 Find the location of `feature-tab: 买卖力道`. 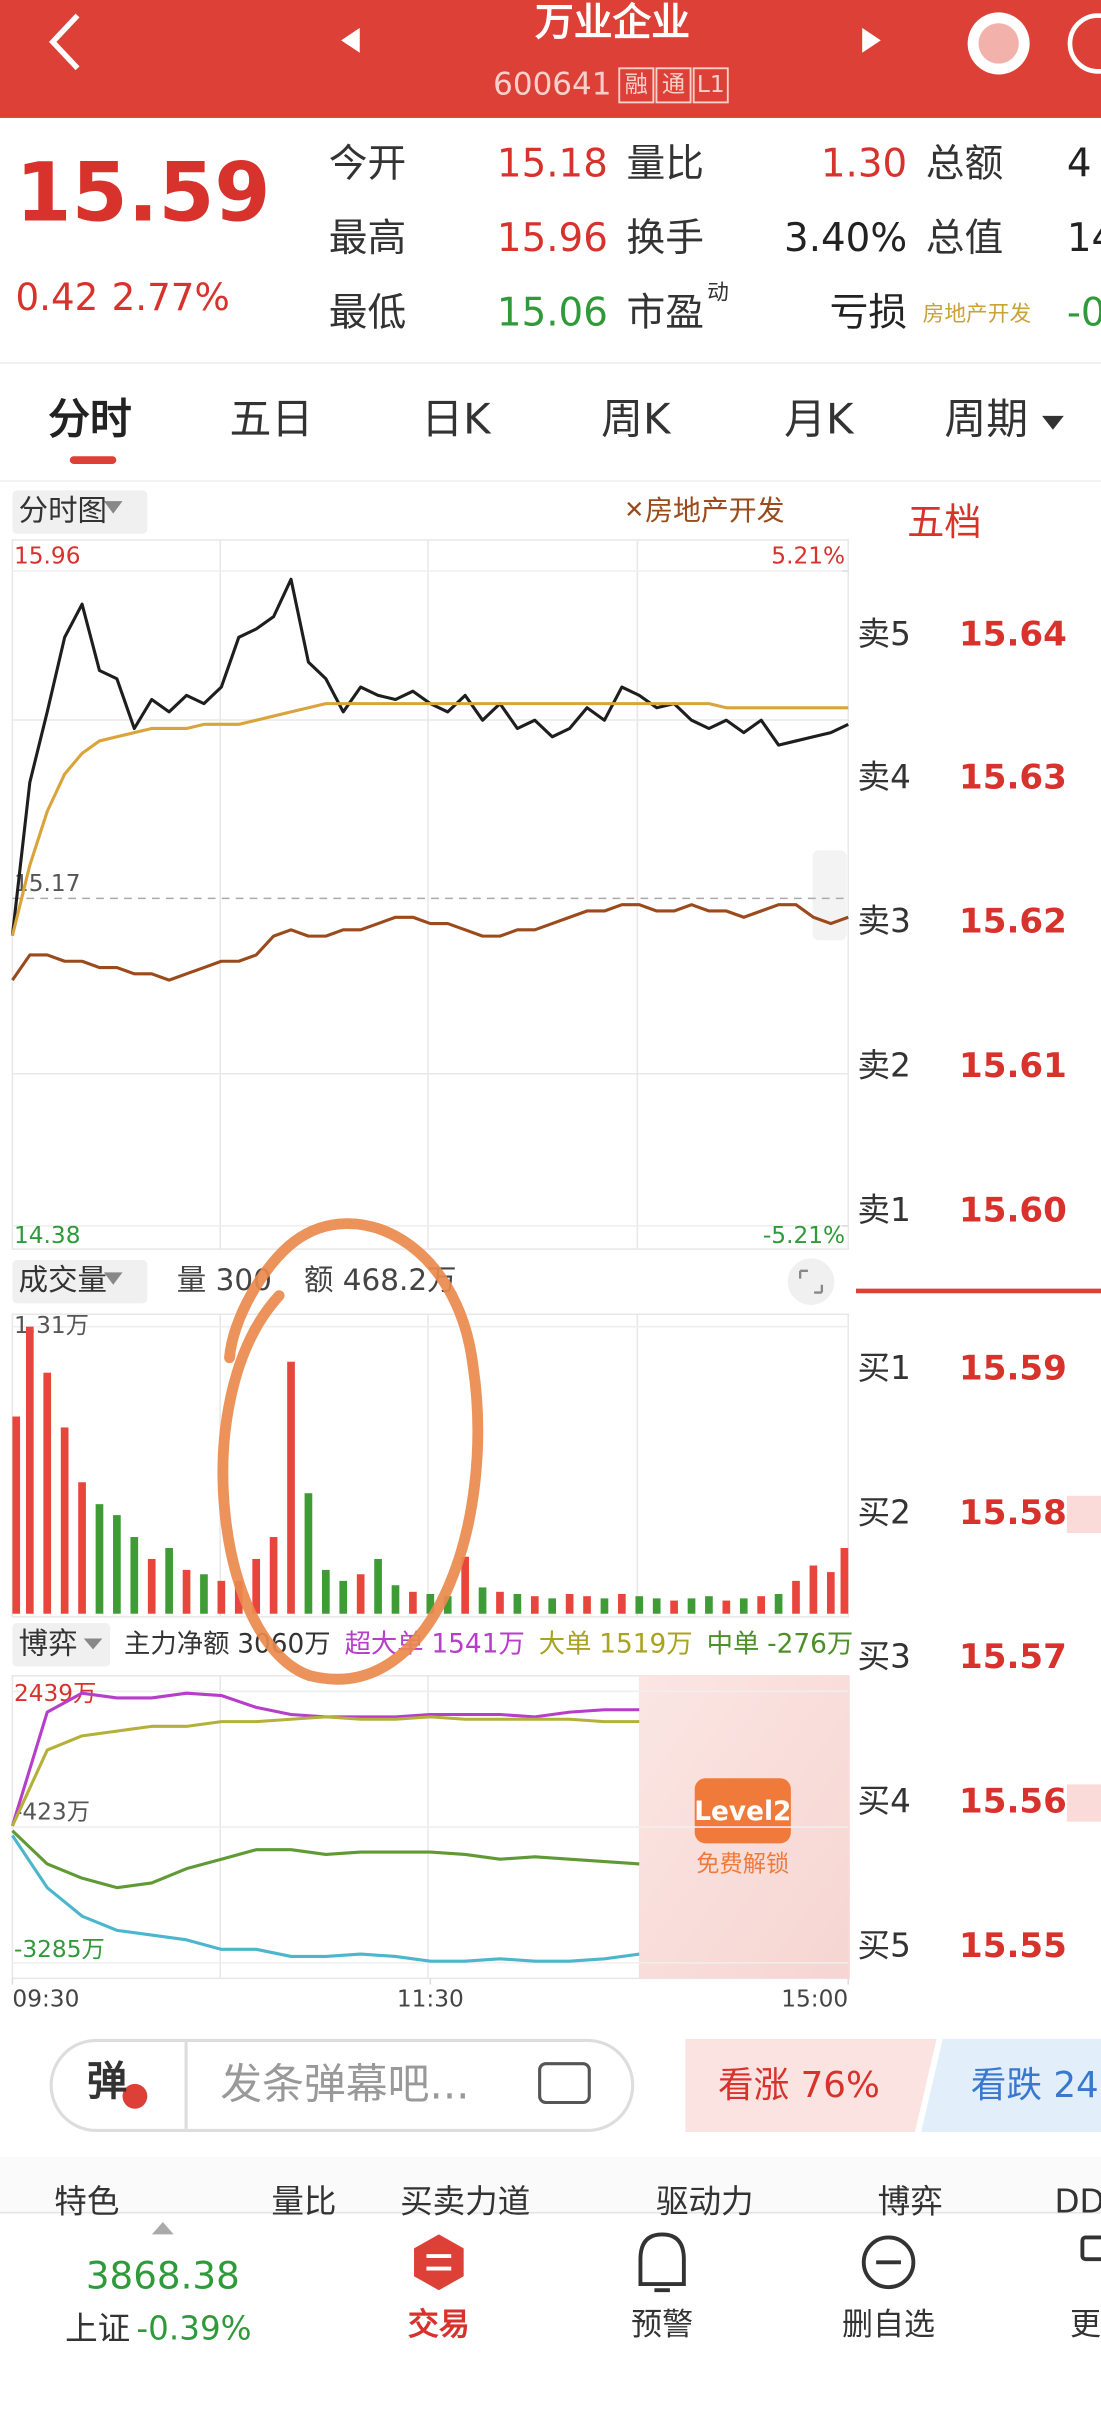

feature-tab: 买卖力道 is located at coordinates (465, 2201).